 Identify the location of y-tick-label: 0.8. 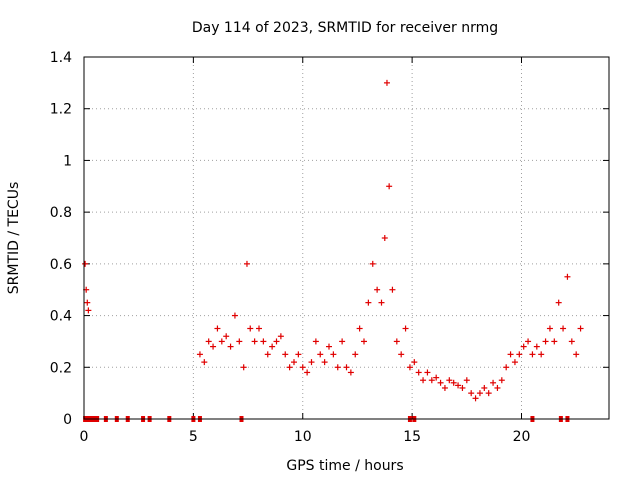
(61, 213).